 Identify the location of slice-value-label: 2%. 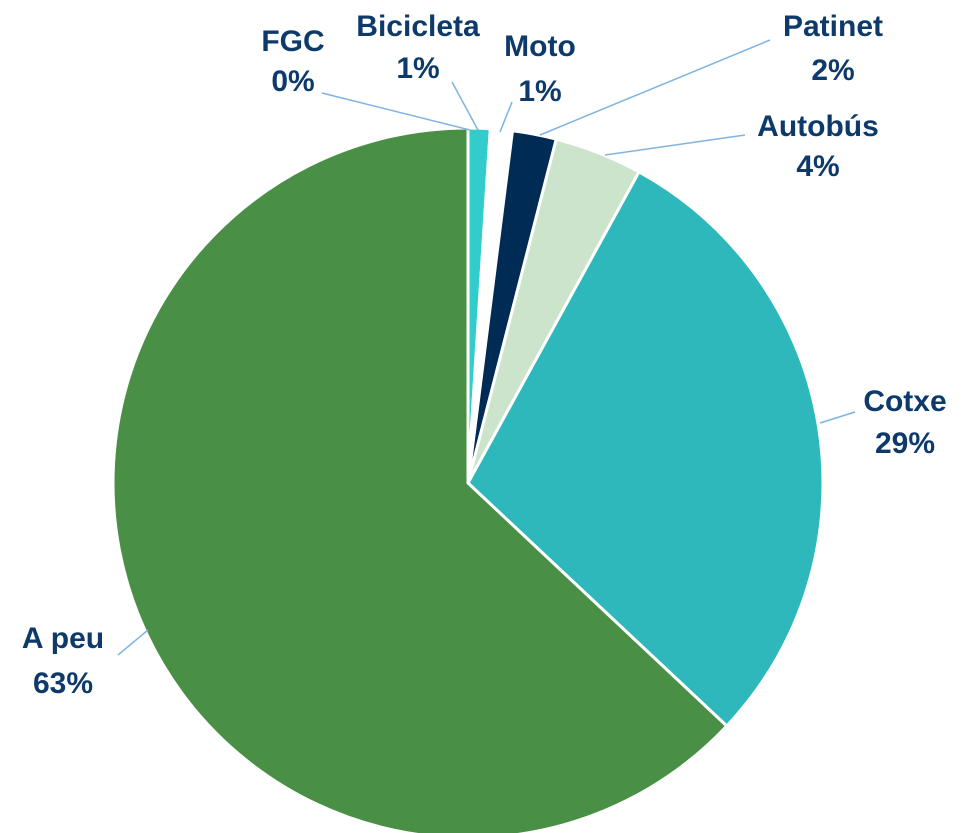
(832, 70).